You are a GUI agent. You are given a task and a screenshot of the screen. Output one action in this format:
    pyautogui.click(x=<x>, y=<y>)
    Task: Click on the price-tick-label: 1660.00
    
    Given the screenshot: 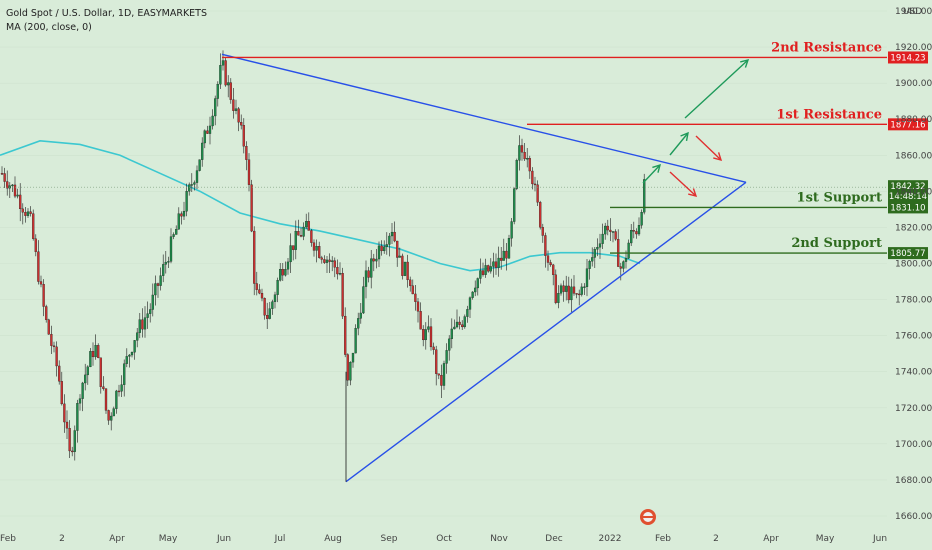 What is the action you would take?
    pyautogui.click(x=913, y=517)
    